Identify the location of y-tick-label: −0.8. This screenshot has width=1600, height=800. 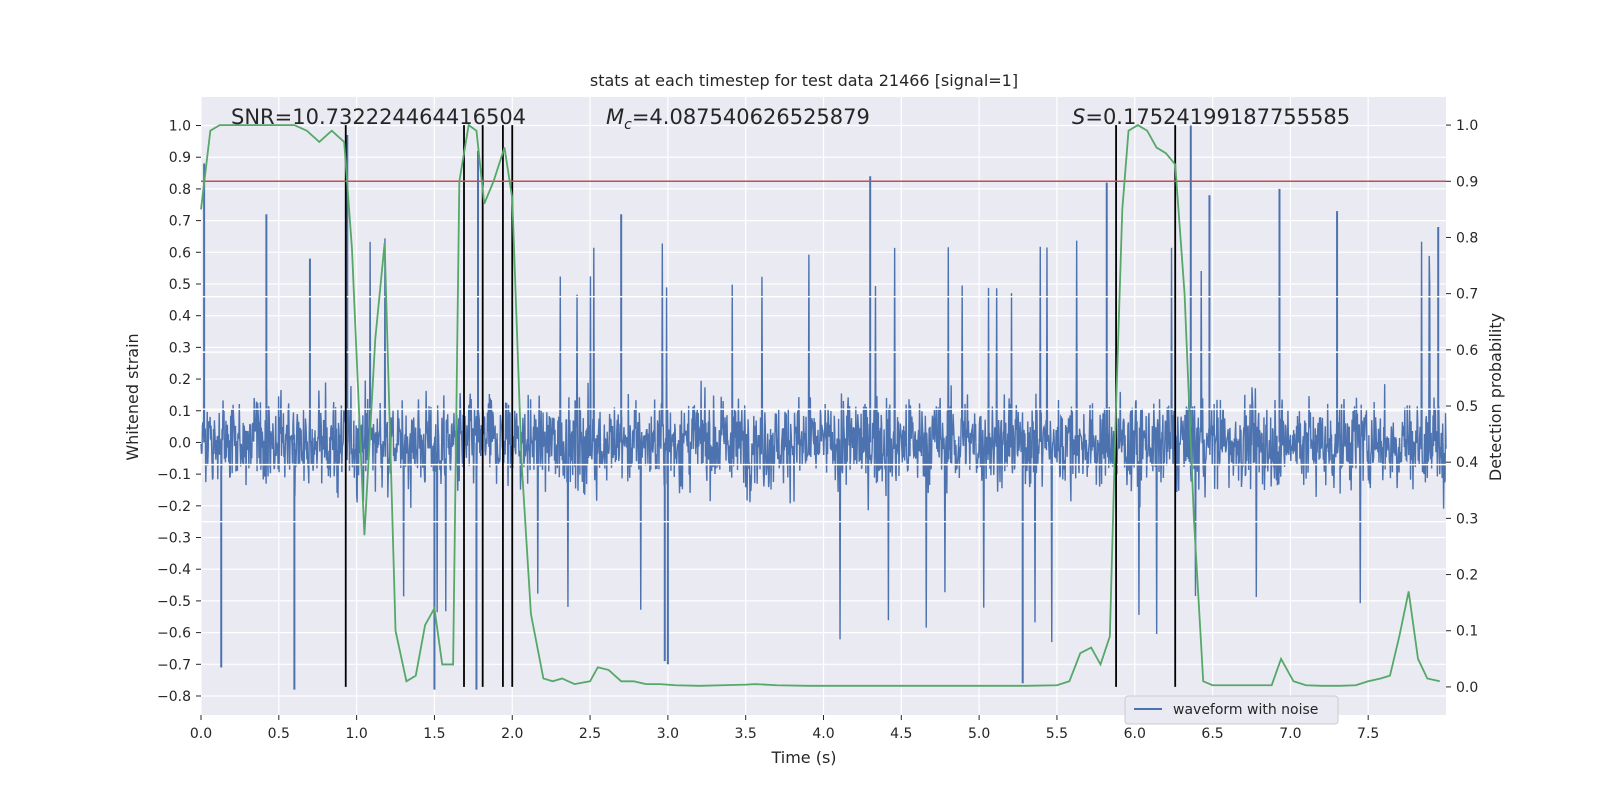
(174, 697).